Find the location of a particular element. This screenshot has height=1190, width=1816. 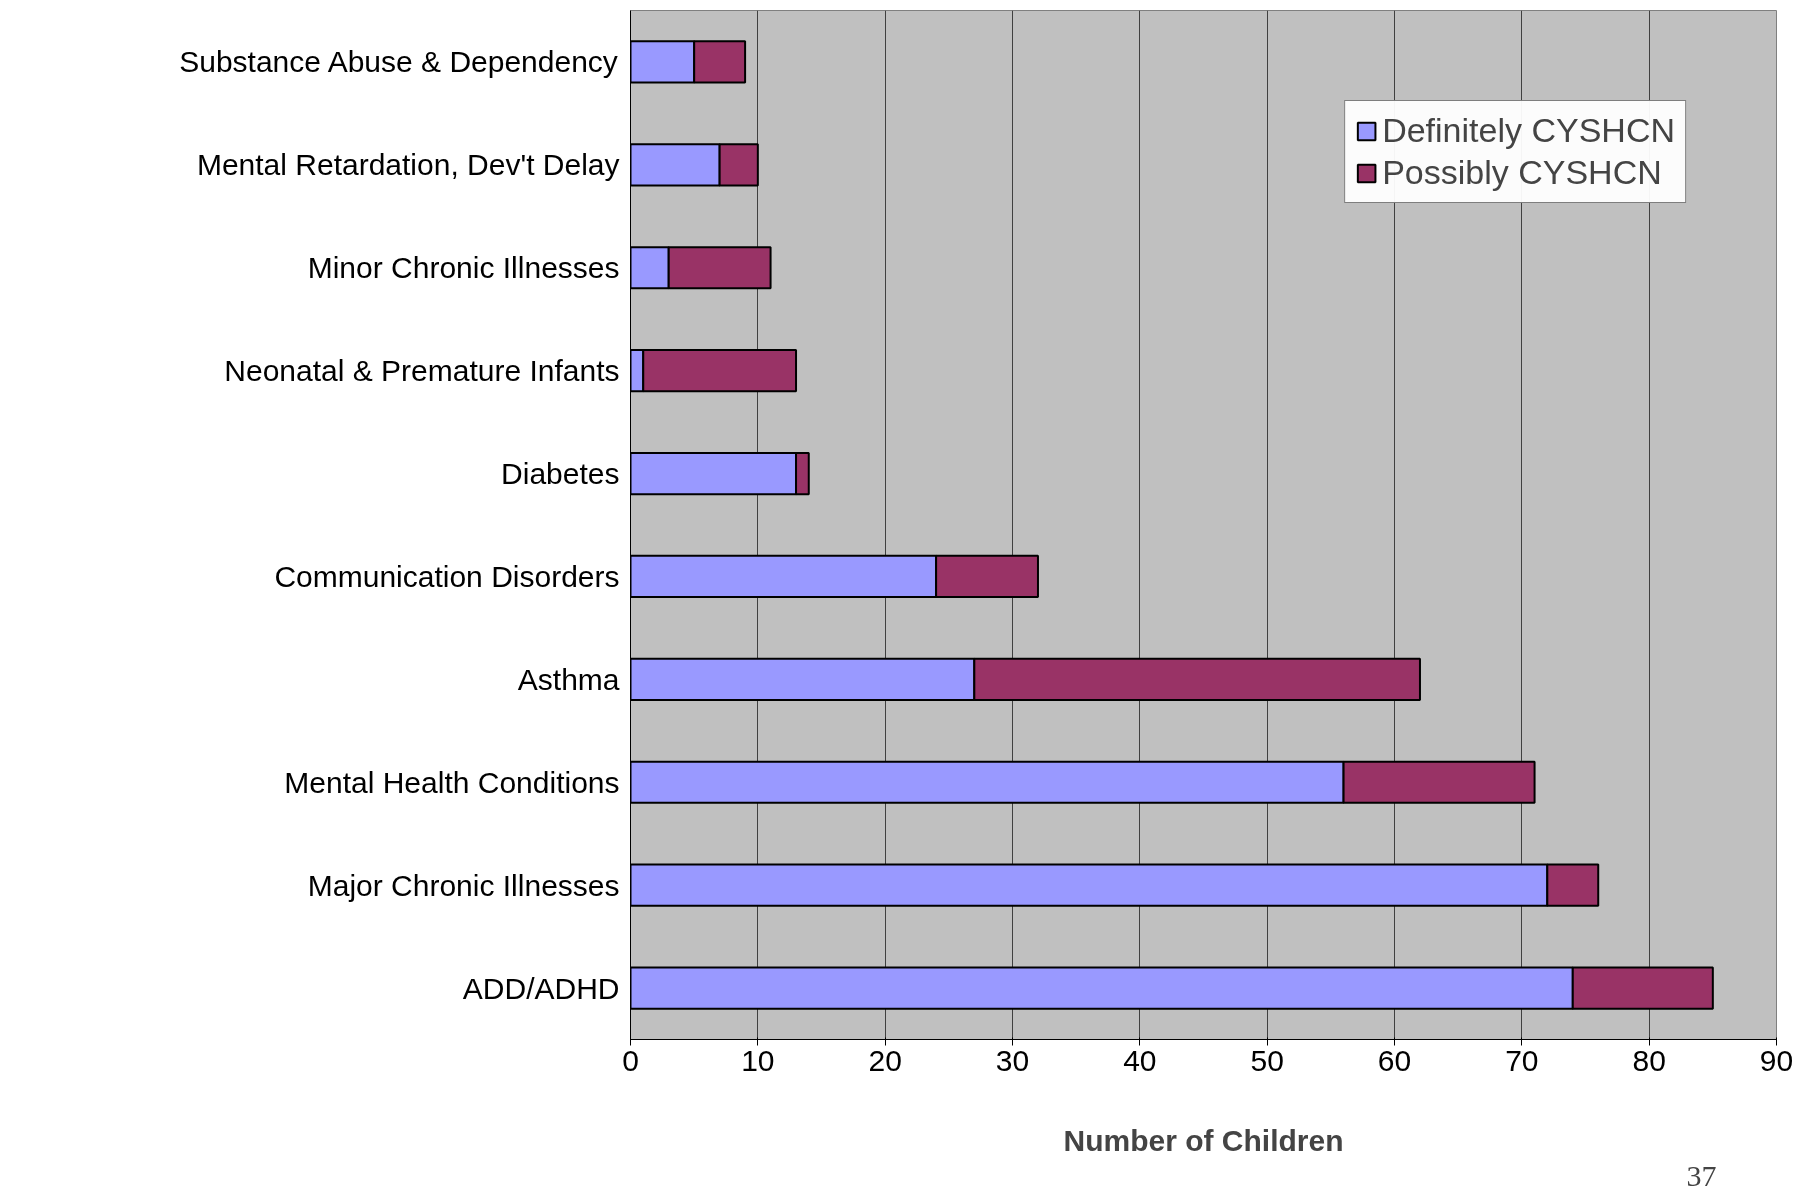

y-tick-label: Mental Health Conditions is located at coordinates (452, 782).